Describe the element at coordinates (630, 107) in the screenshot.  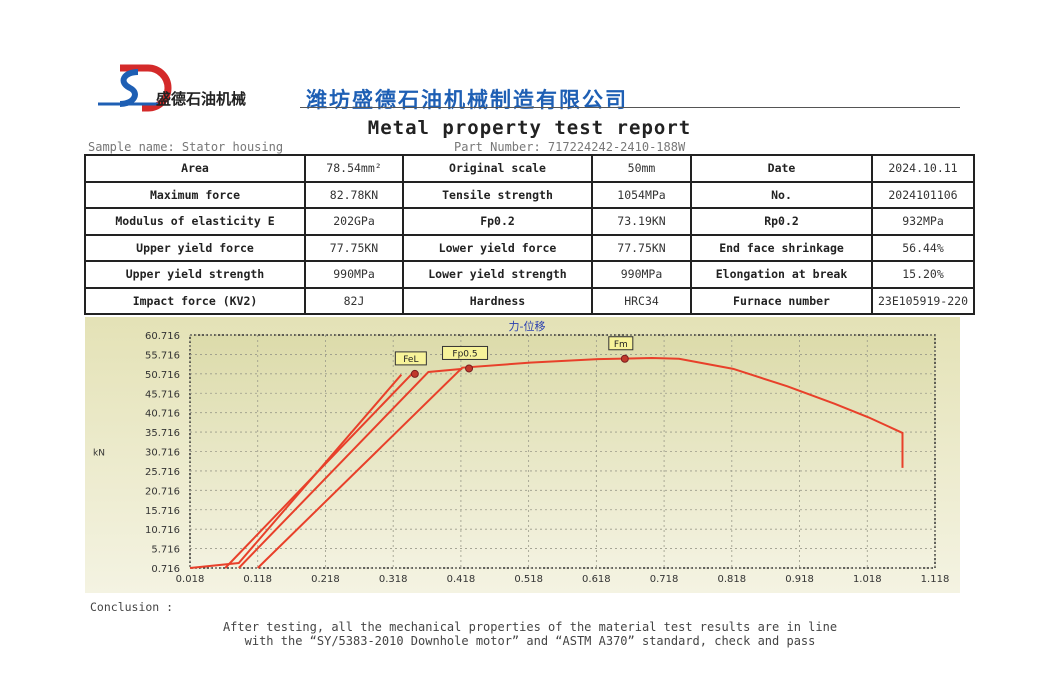
I see `header-divider` at that location.